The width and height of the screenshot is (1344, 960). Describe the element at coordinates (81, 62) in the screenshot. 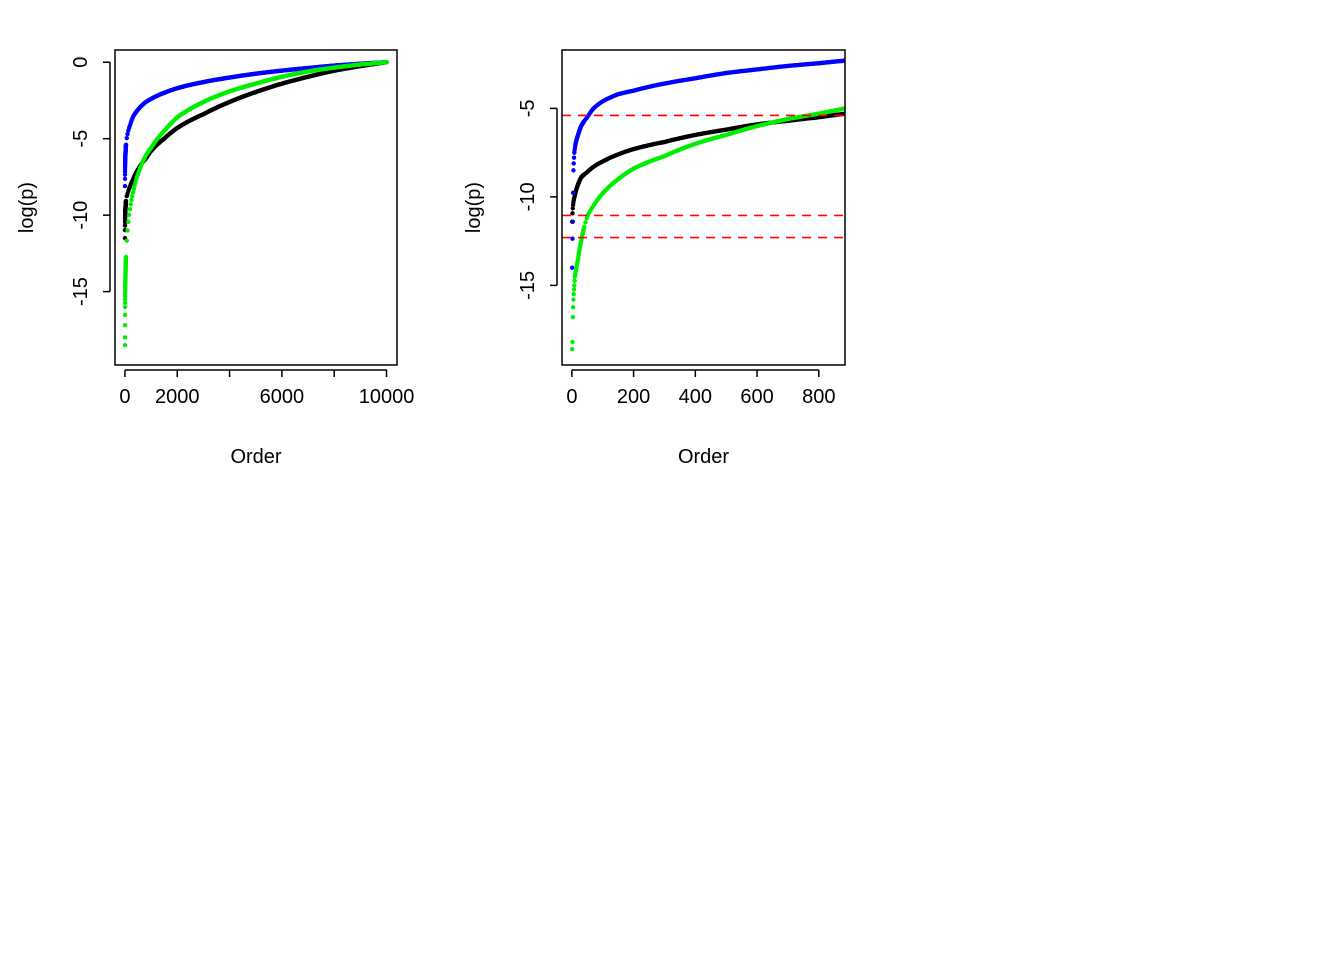

I see `y-tick-label: 0` at that location.